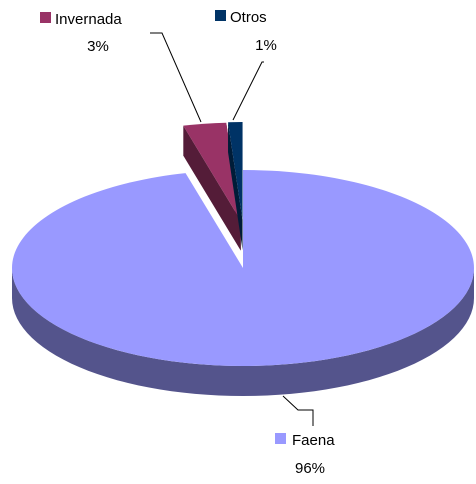 The height and width of the screenshot is (484, 476). Describe the element at coordinates (266, 45) in the screenshot. I see `value-label: 1%` at that location.